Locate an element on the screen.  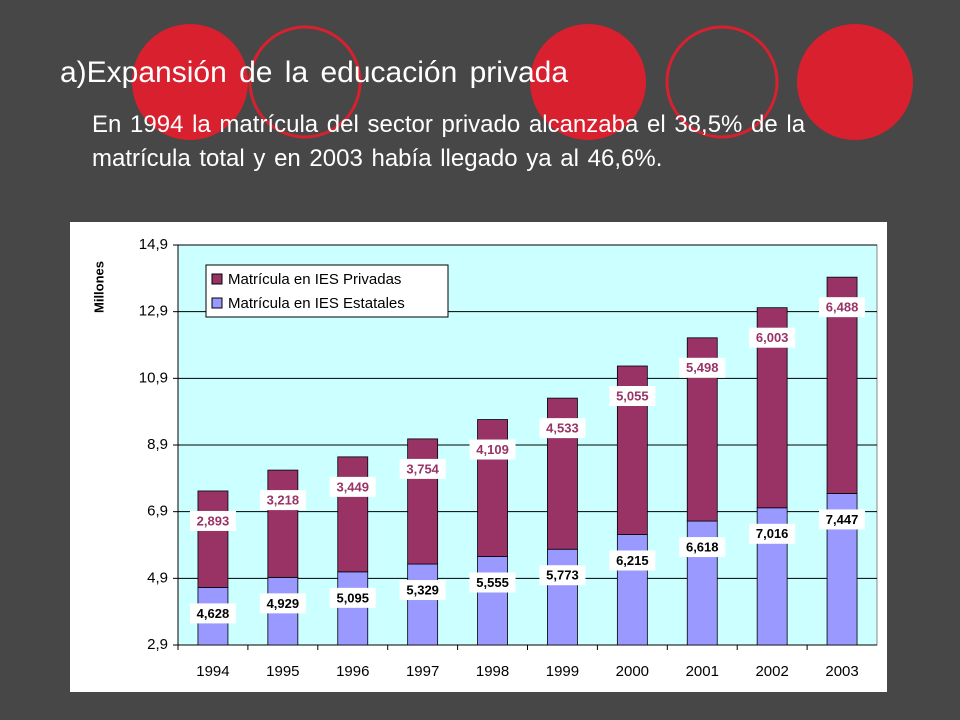
legend-box is located at coordinates (327, 291).